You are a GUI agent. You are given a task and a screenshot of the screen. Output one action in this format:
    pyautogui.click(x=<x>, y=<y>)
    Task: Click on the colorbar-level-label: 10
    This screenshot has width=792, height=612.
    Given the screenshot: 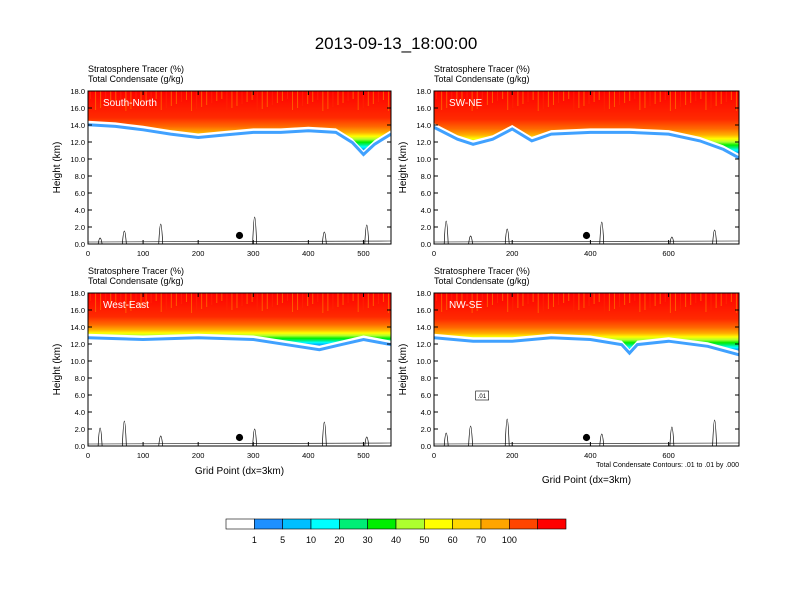 What is the action you would take?
    pyautogui.click(x=311, y=540)
    